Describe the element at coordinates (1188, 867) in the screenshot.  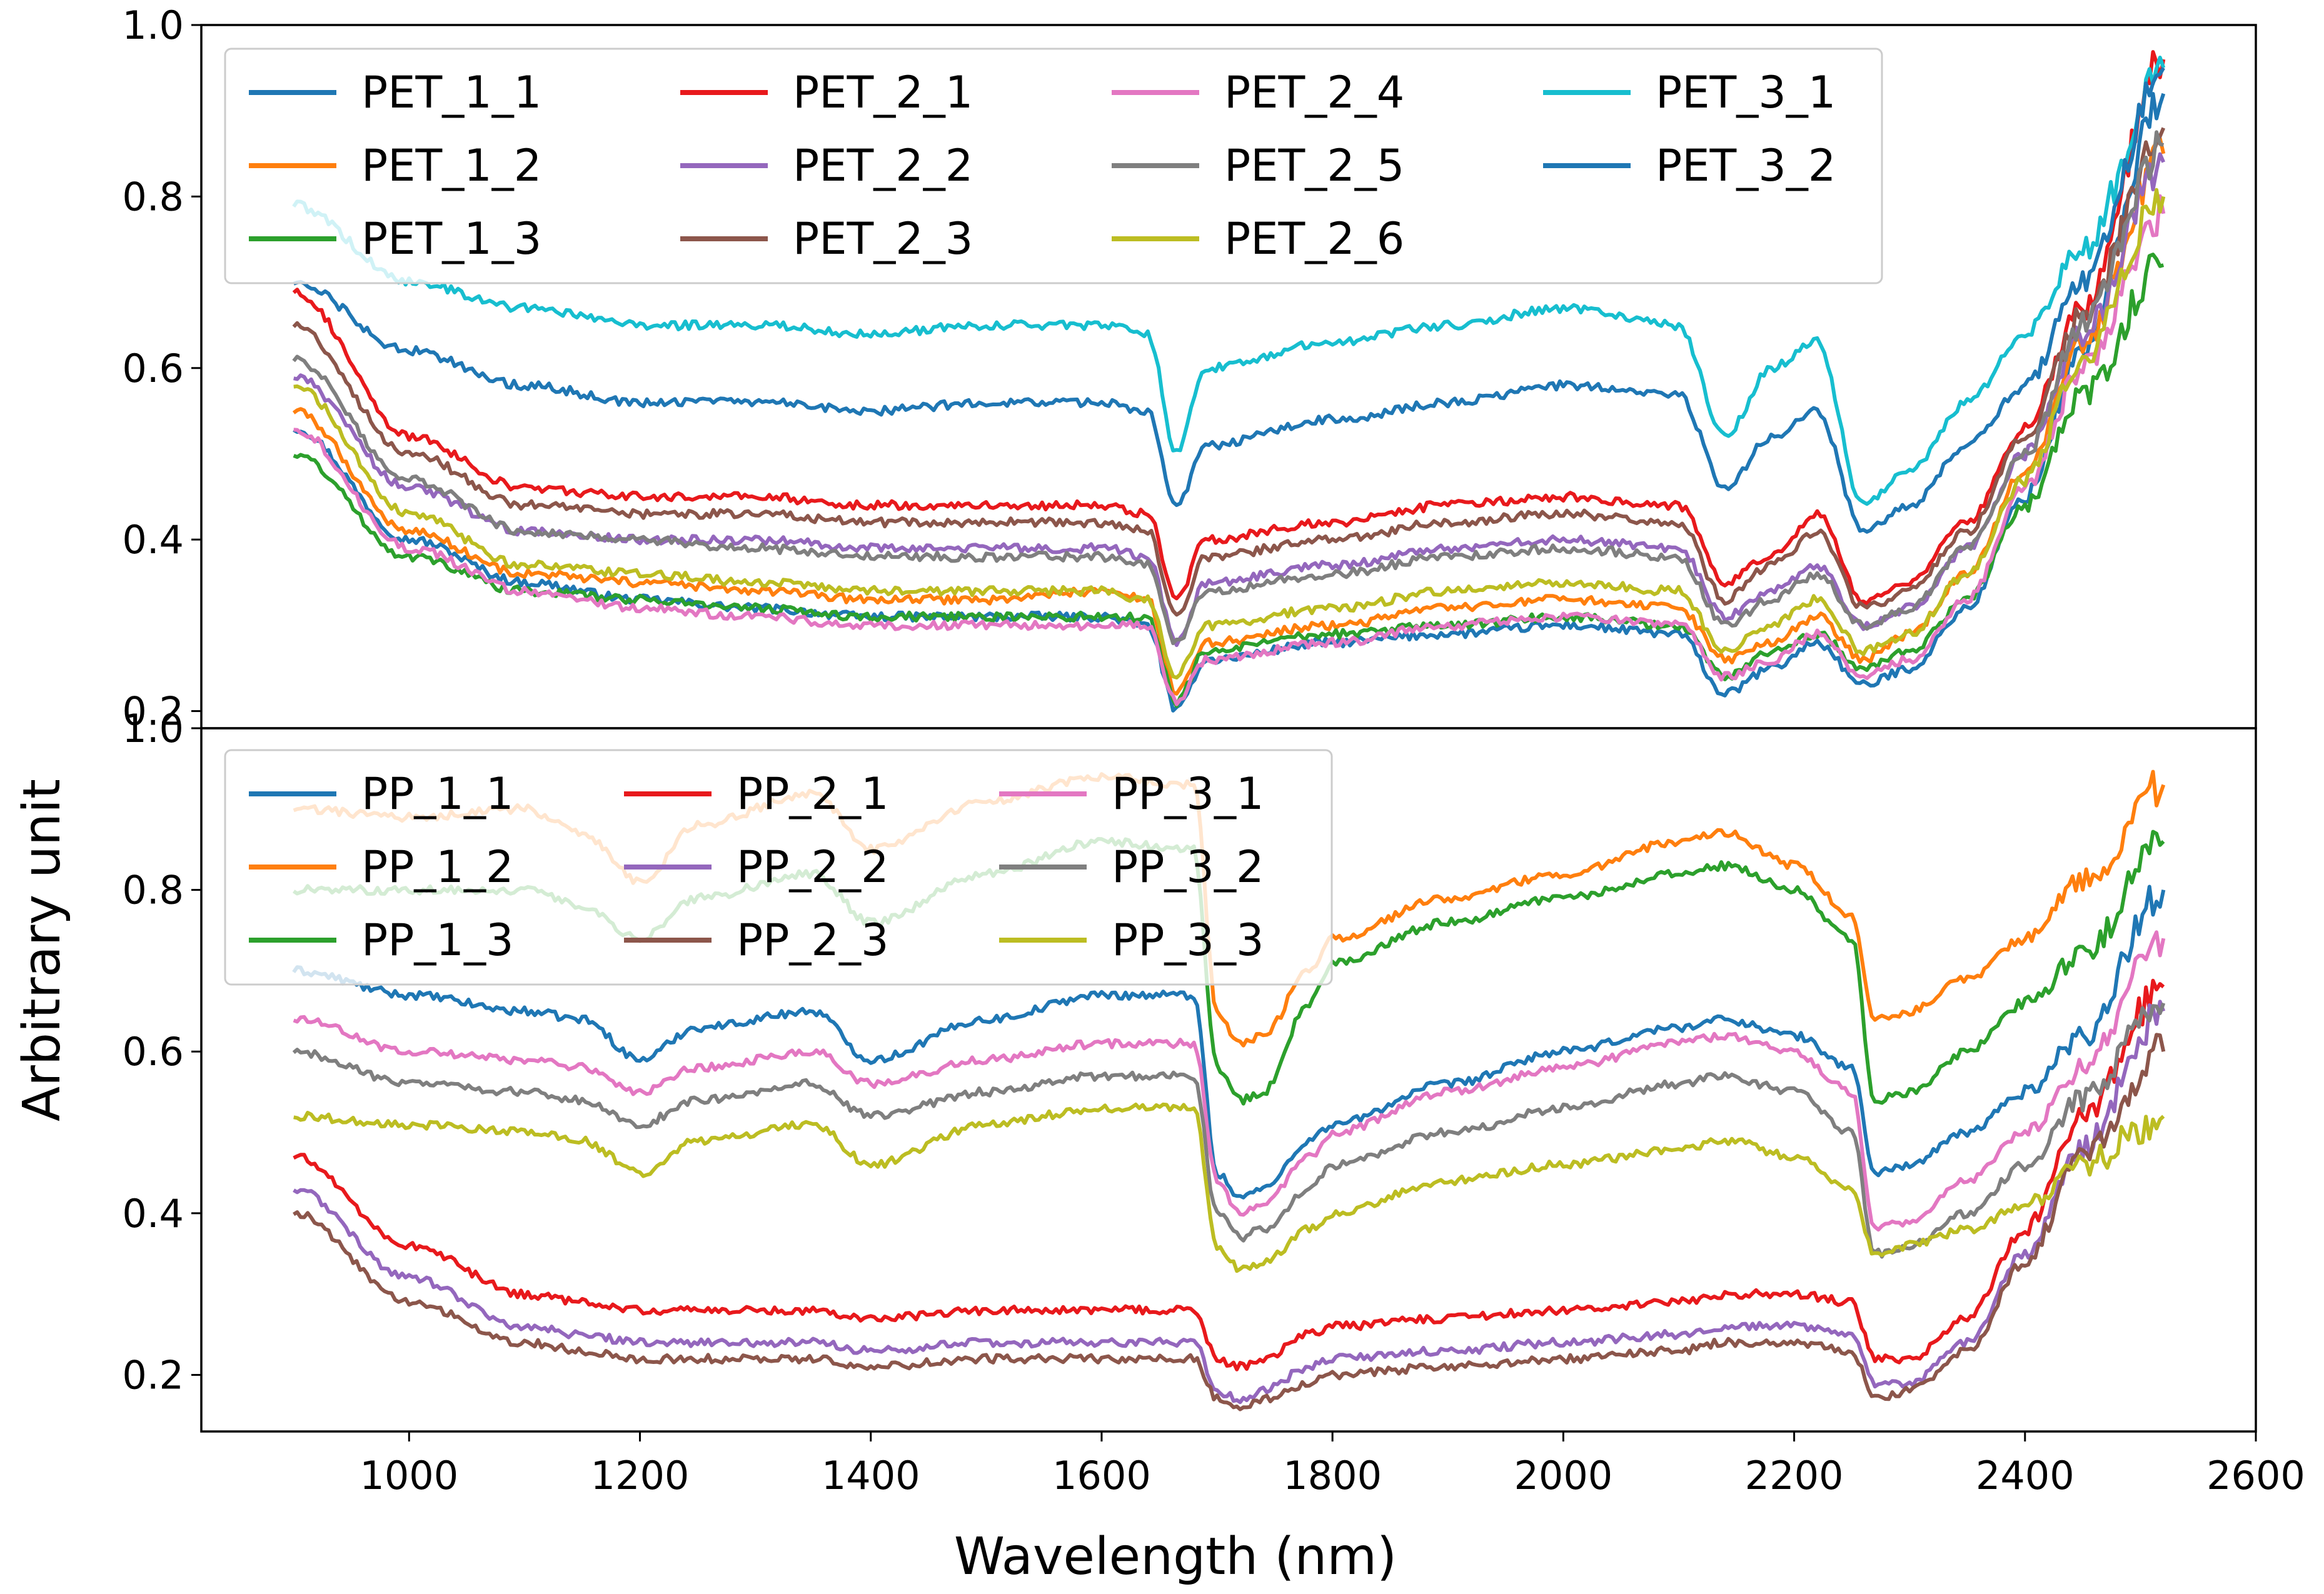
I see `legend-label-pp-3-2: PP_3_2` at that location.